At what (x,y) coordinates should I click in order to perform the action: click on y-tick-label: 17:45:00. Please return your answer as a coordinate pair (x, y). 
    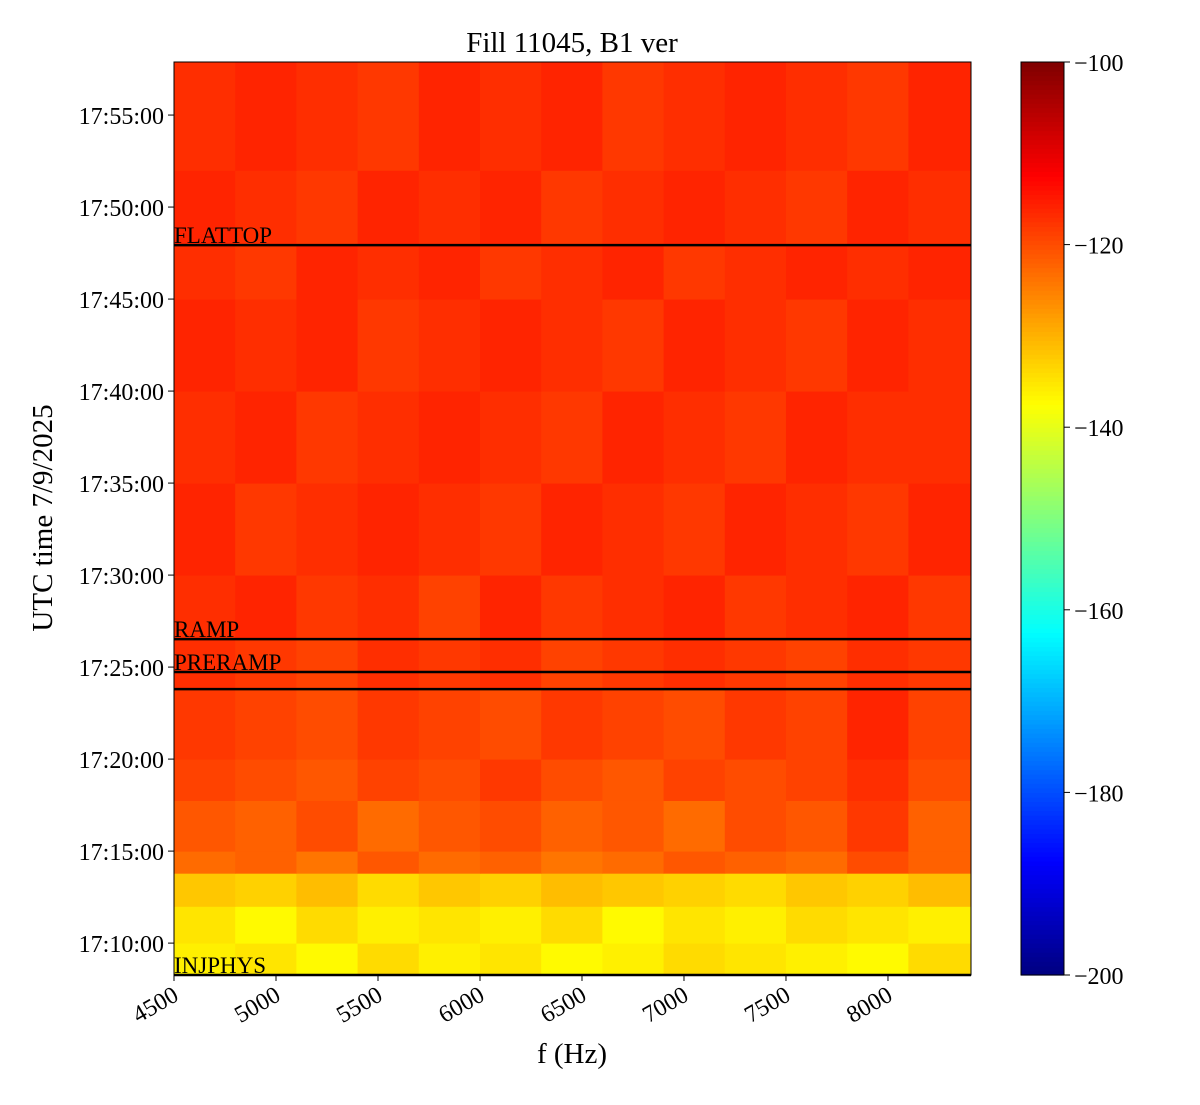
    Looking at the image, I should click on (121, 301).